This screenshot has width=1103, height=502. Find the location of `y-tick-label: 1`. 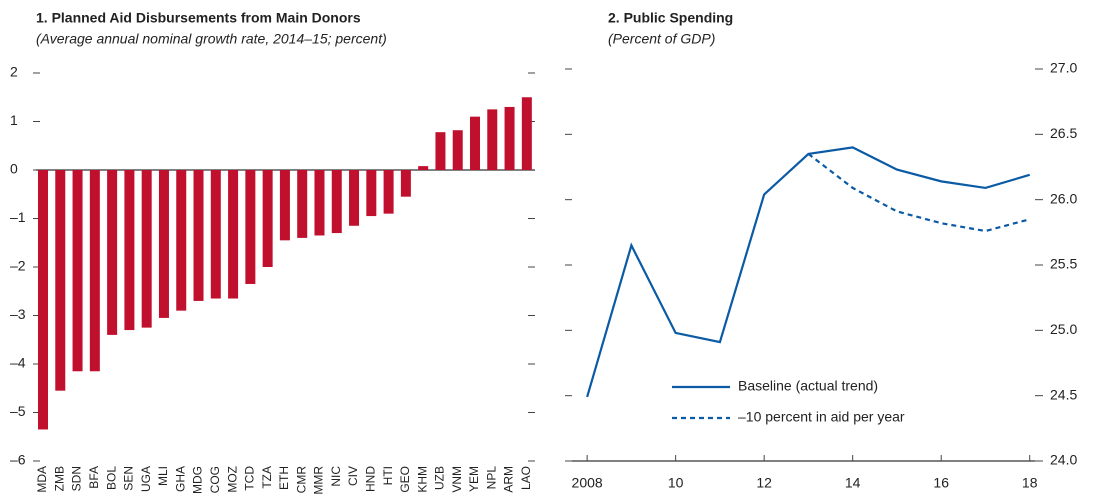

y-tick-label: 1 is located at coordinates (14, 120).